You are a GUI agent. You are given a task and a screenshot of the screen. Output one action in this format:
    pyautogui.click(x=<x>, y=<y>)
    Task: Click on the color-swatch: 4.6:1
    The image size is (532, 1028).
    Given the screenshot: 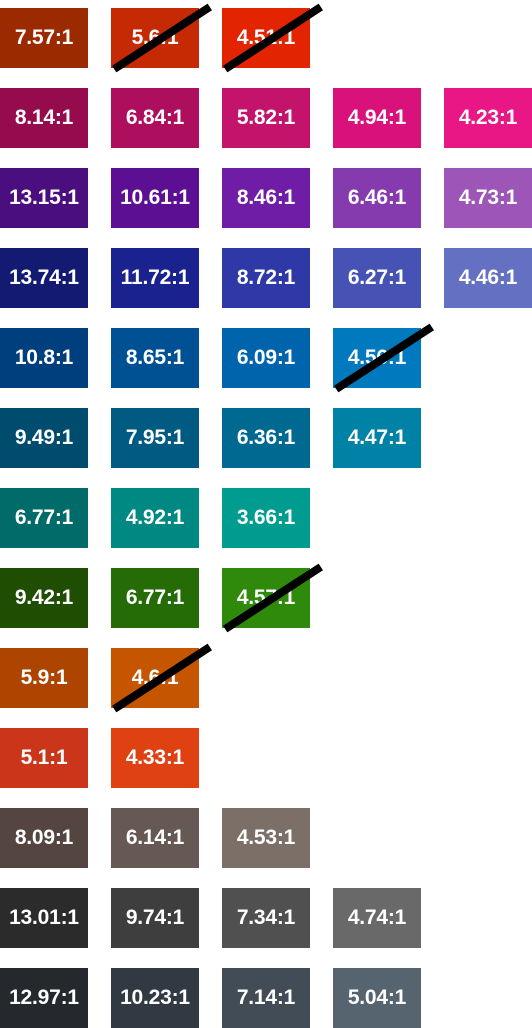 What is the action you would take?
    pyautogui.click(x=161, y=678)
    